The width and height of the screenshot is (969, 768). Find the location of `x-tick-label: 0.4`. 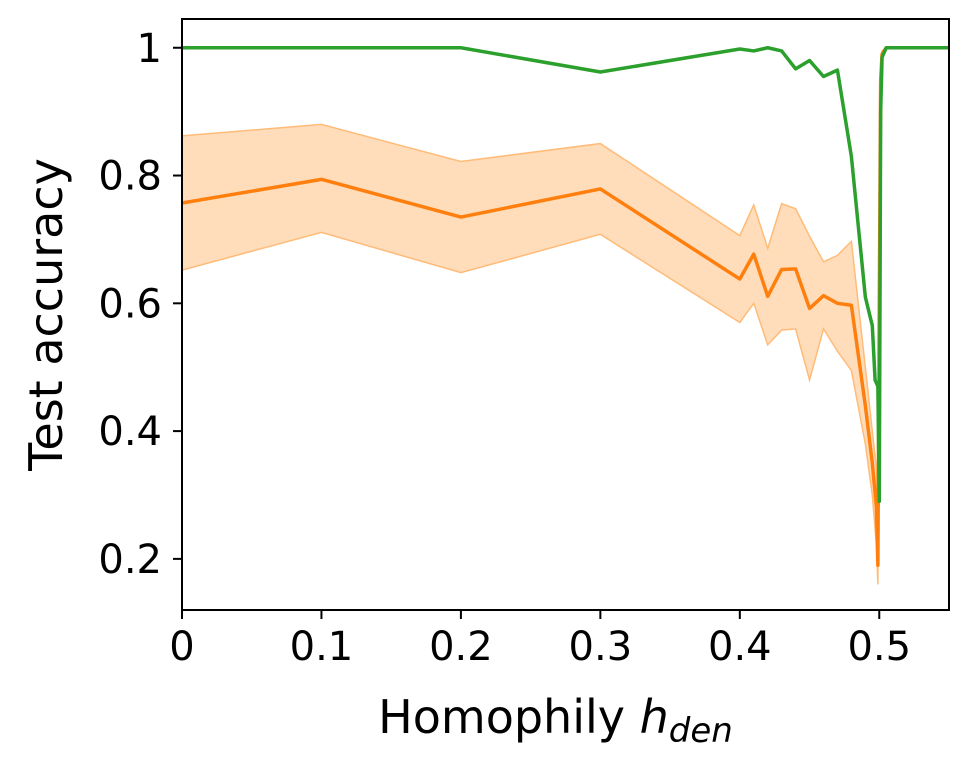

x-tick-label: 0.4 is located at coordinates (740, 647).